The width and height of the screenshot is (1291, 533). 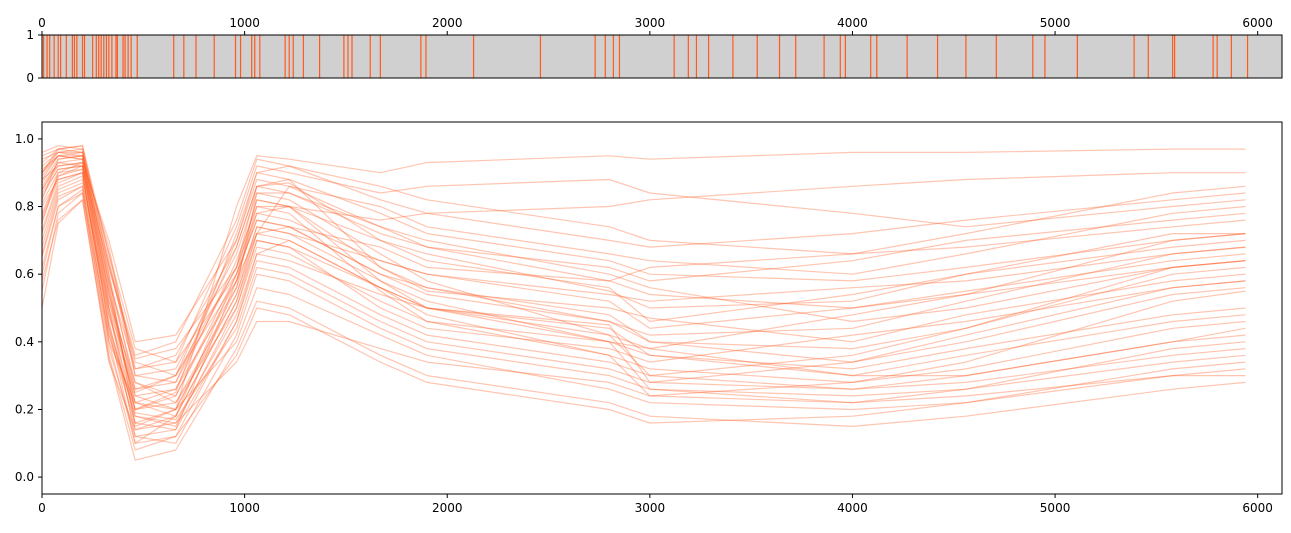 What do you see at coordinates (24, 139) in the screenshot?
I see `y-tick-label: 1.0` at bounding box center [24, 139].